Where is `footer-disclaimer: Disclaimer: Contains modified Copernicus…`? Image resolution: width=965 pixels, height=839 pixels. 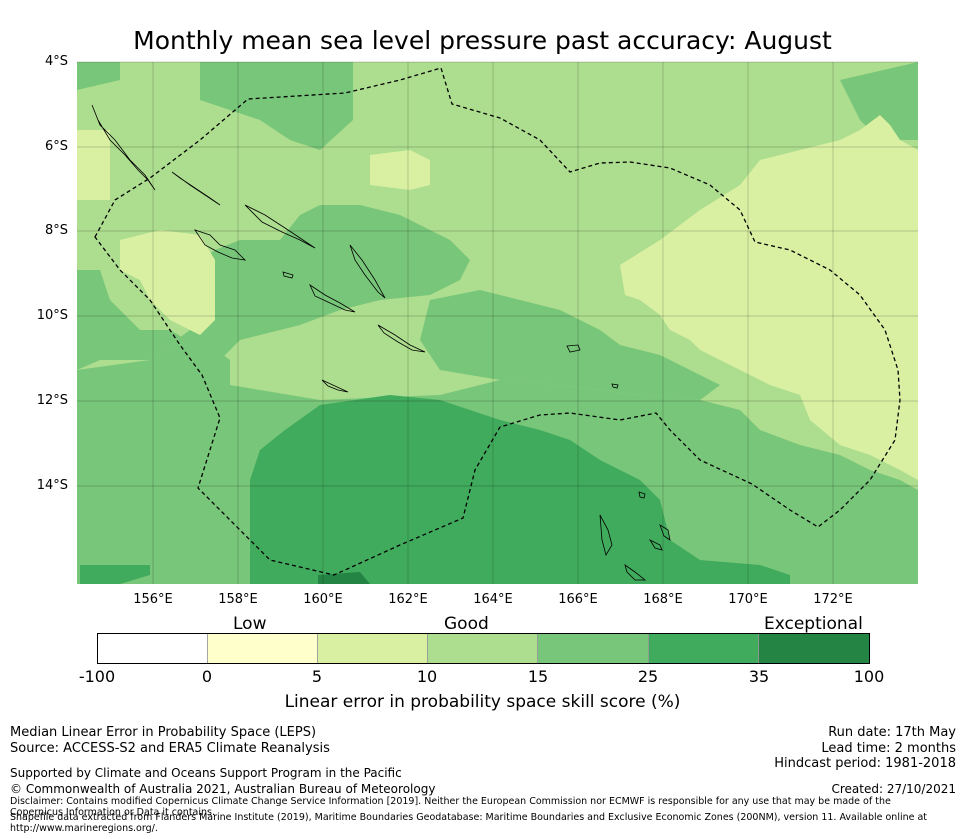 footer-disclaimer: Disclaimer: Contains modified Copernicus… is located at coordinates (450, 807).